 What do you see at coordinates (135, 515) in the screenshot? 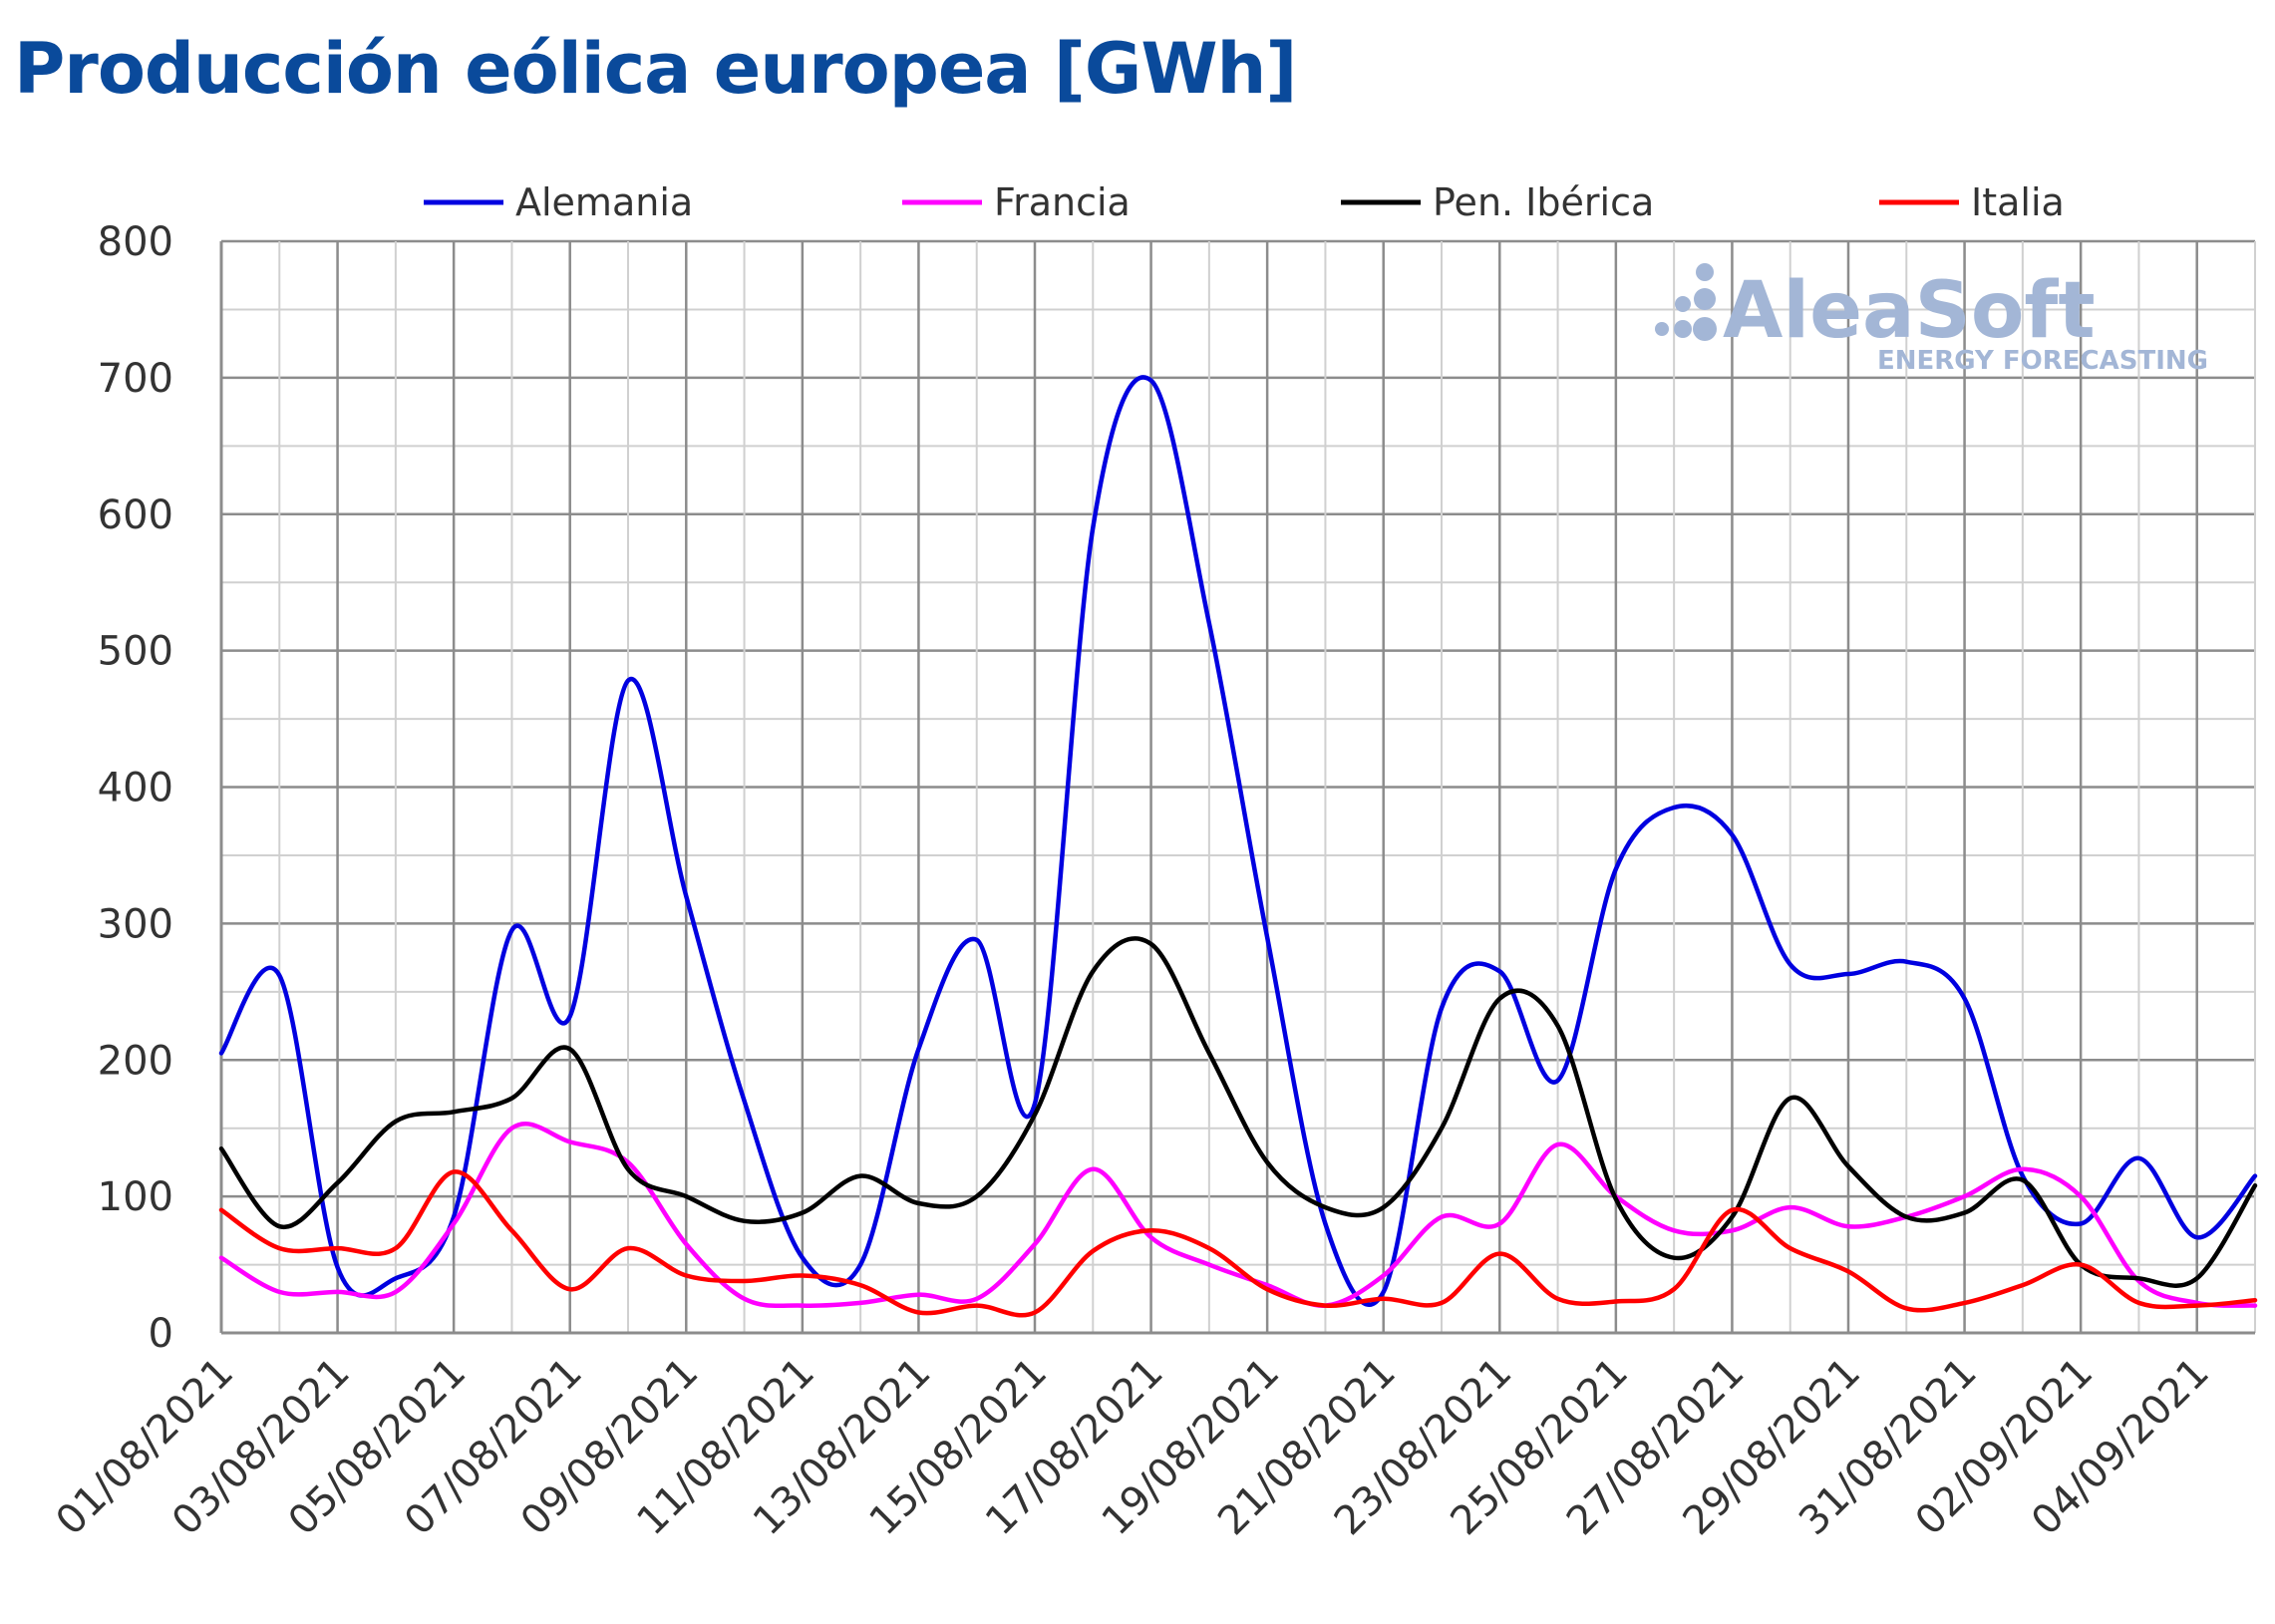
I see `y-tick-label: 600` at bounding box center [135, 515].